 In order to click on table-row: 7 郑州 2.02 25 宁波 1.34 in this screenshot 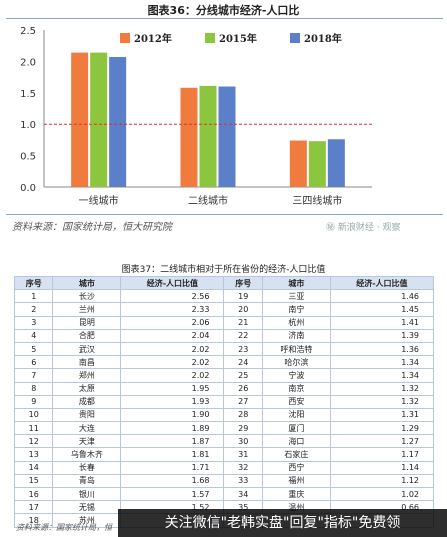, I will do `click(224, 375)`.